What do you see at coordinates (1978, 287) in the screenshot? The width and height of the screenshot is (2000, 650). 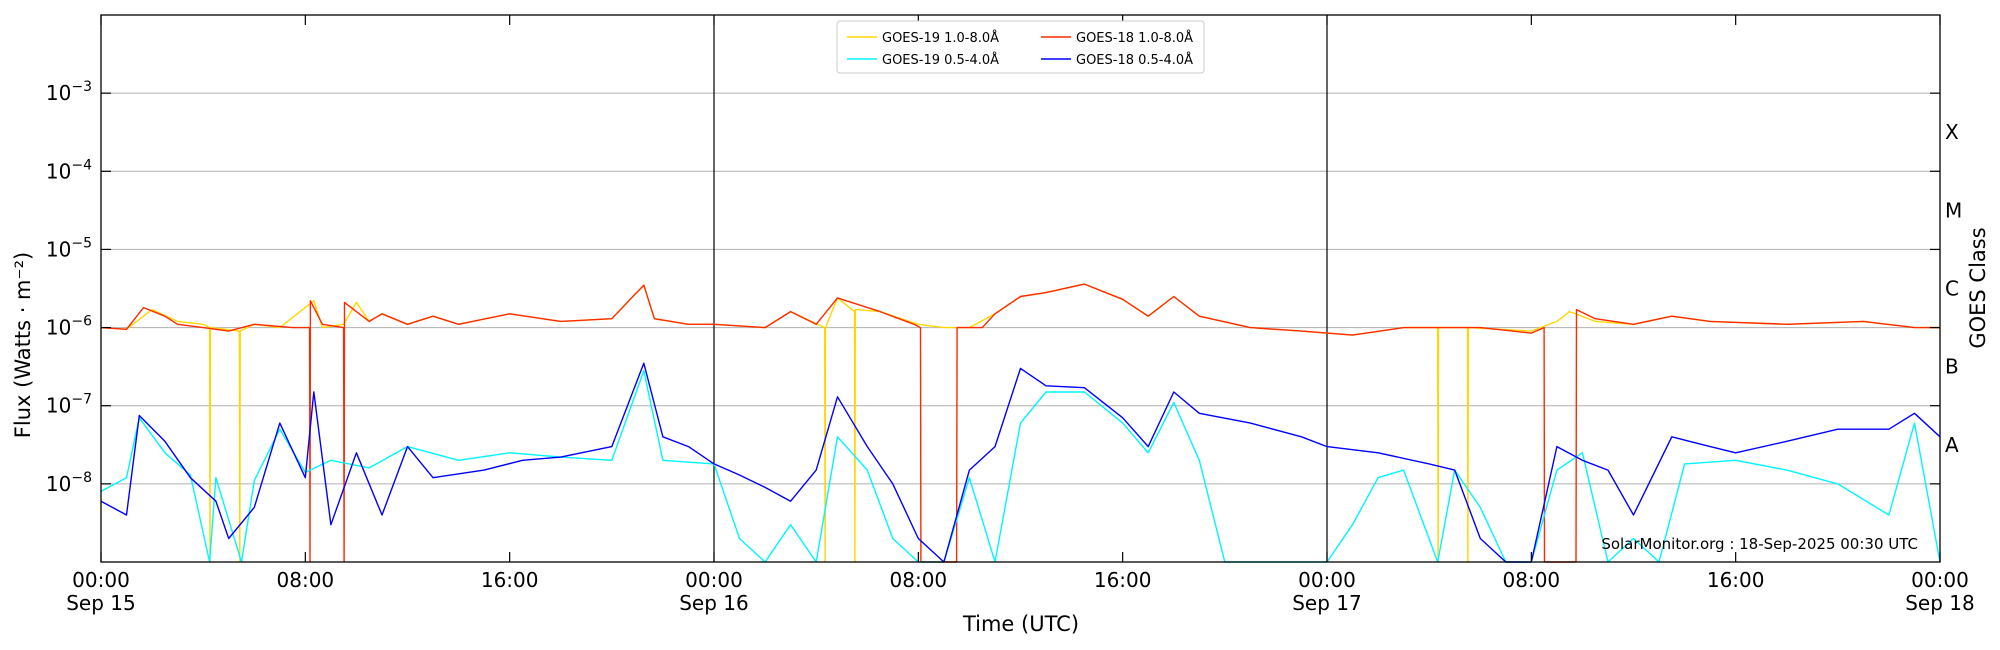 I see `y2-axis-title: GOES Class` at bounding box center [1978, 287].